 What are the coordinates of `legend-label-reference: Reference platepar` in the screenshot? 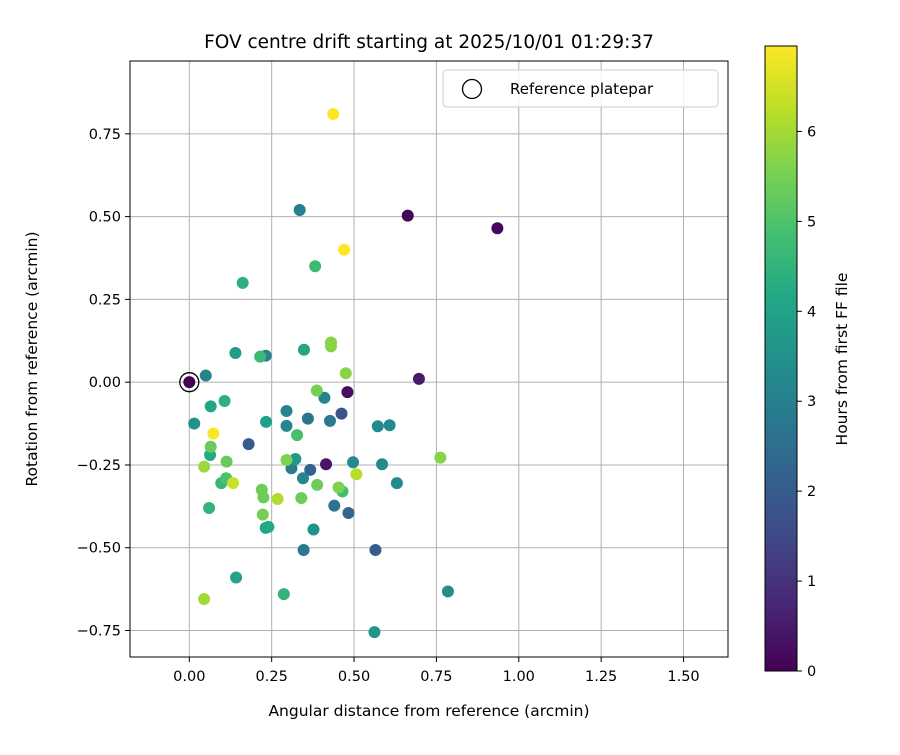 It's located at (582, 89).